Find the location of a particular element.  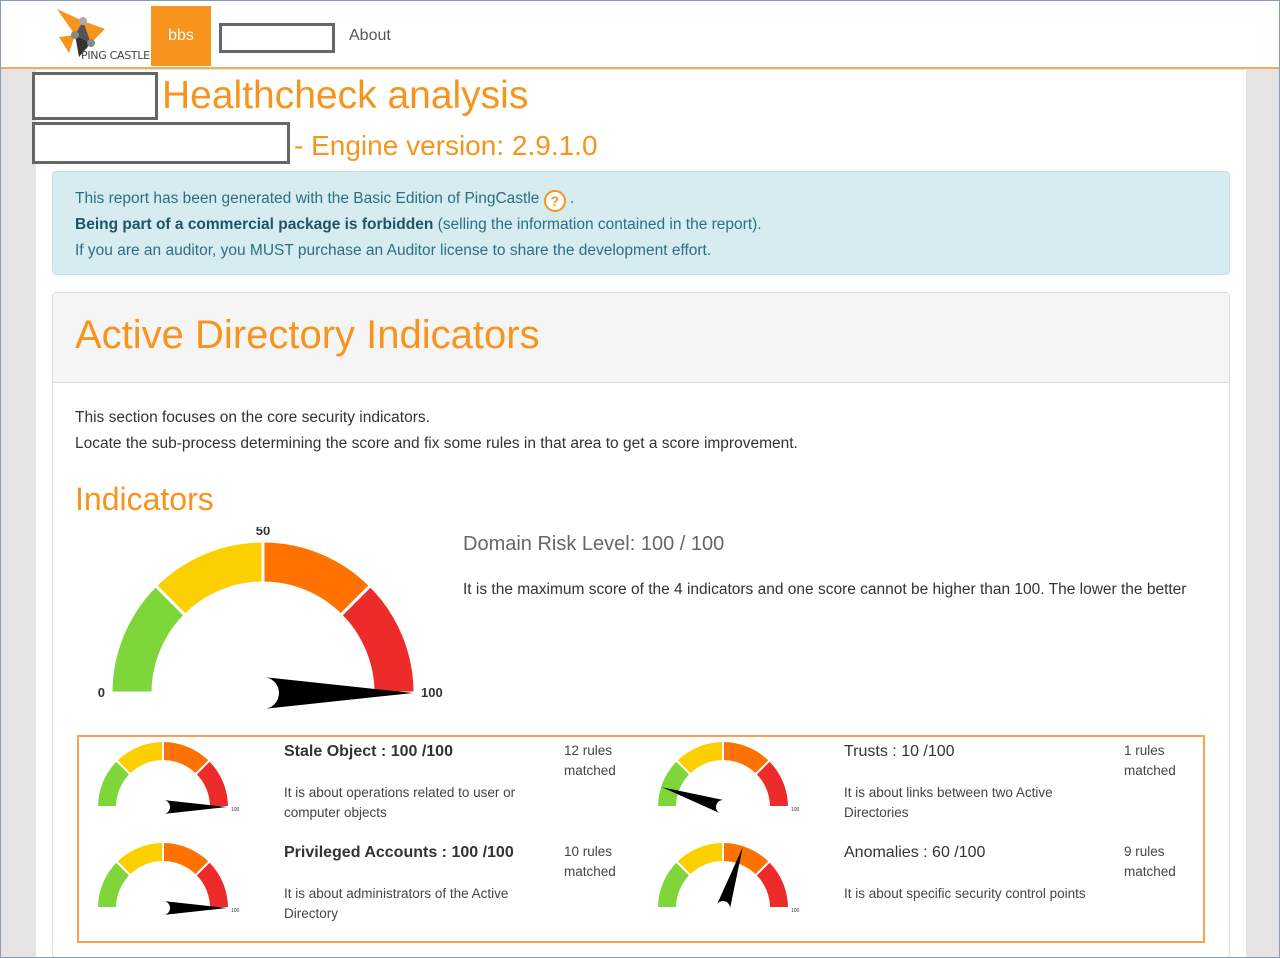

panel-heading: Active Directory Indicators is located at coordinates (641, 338).